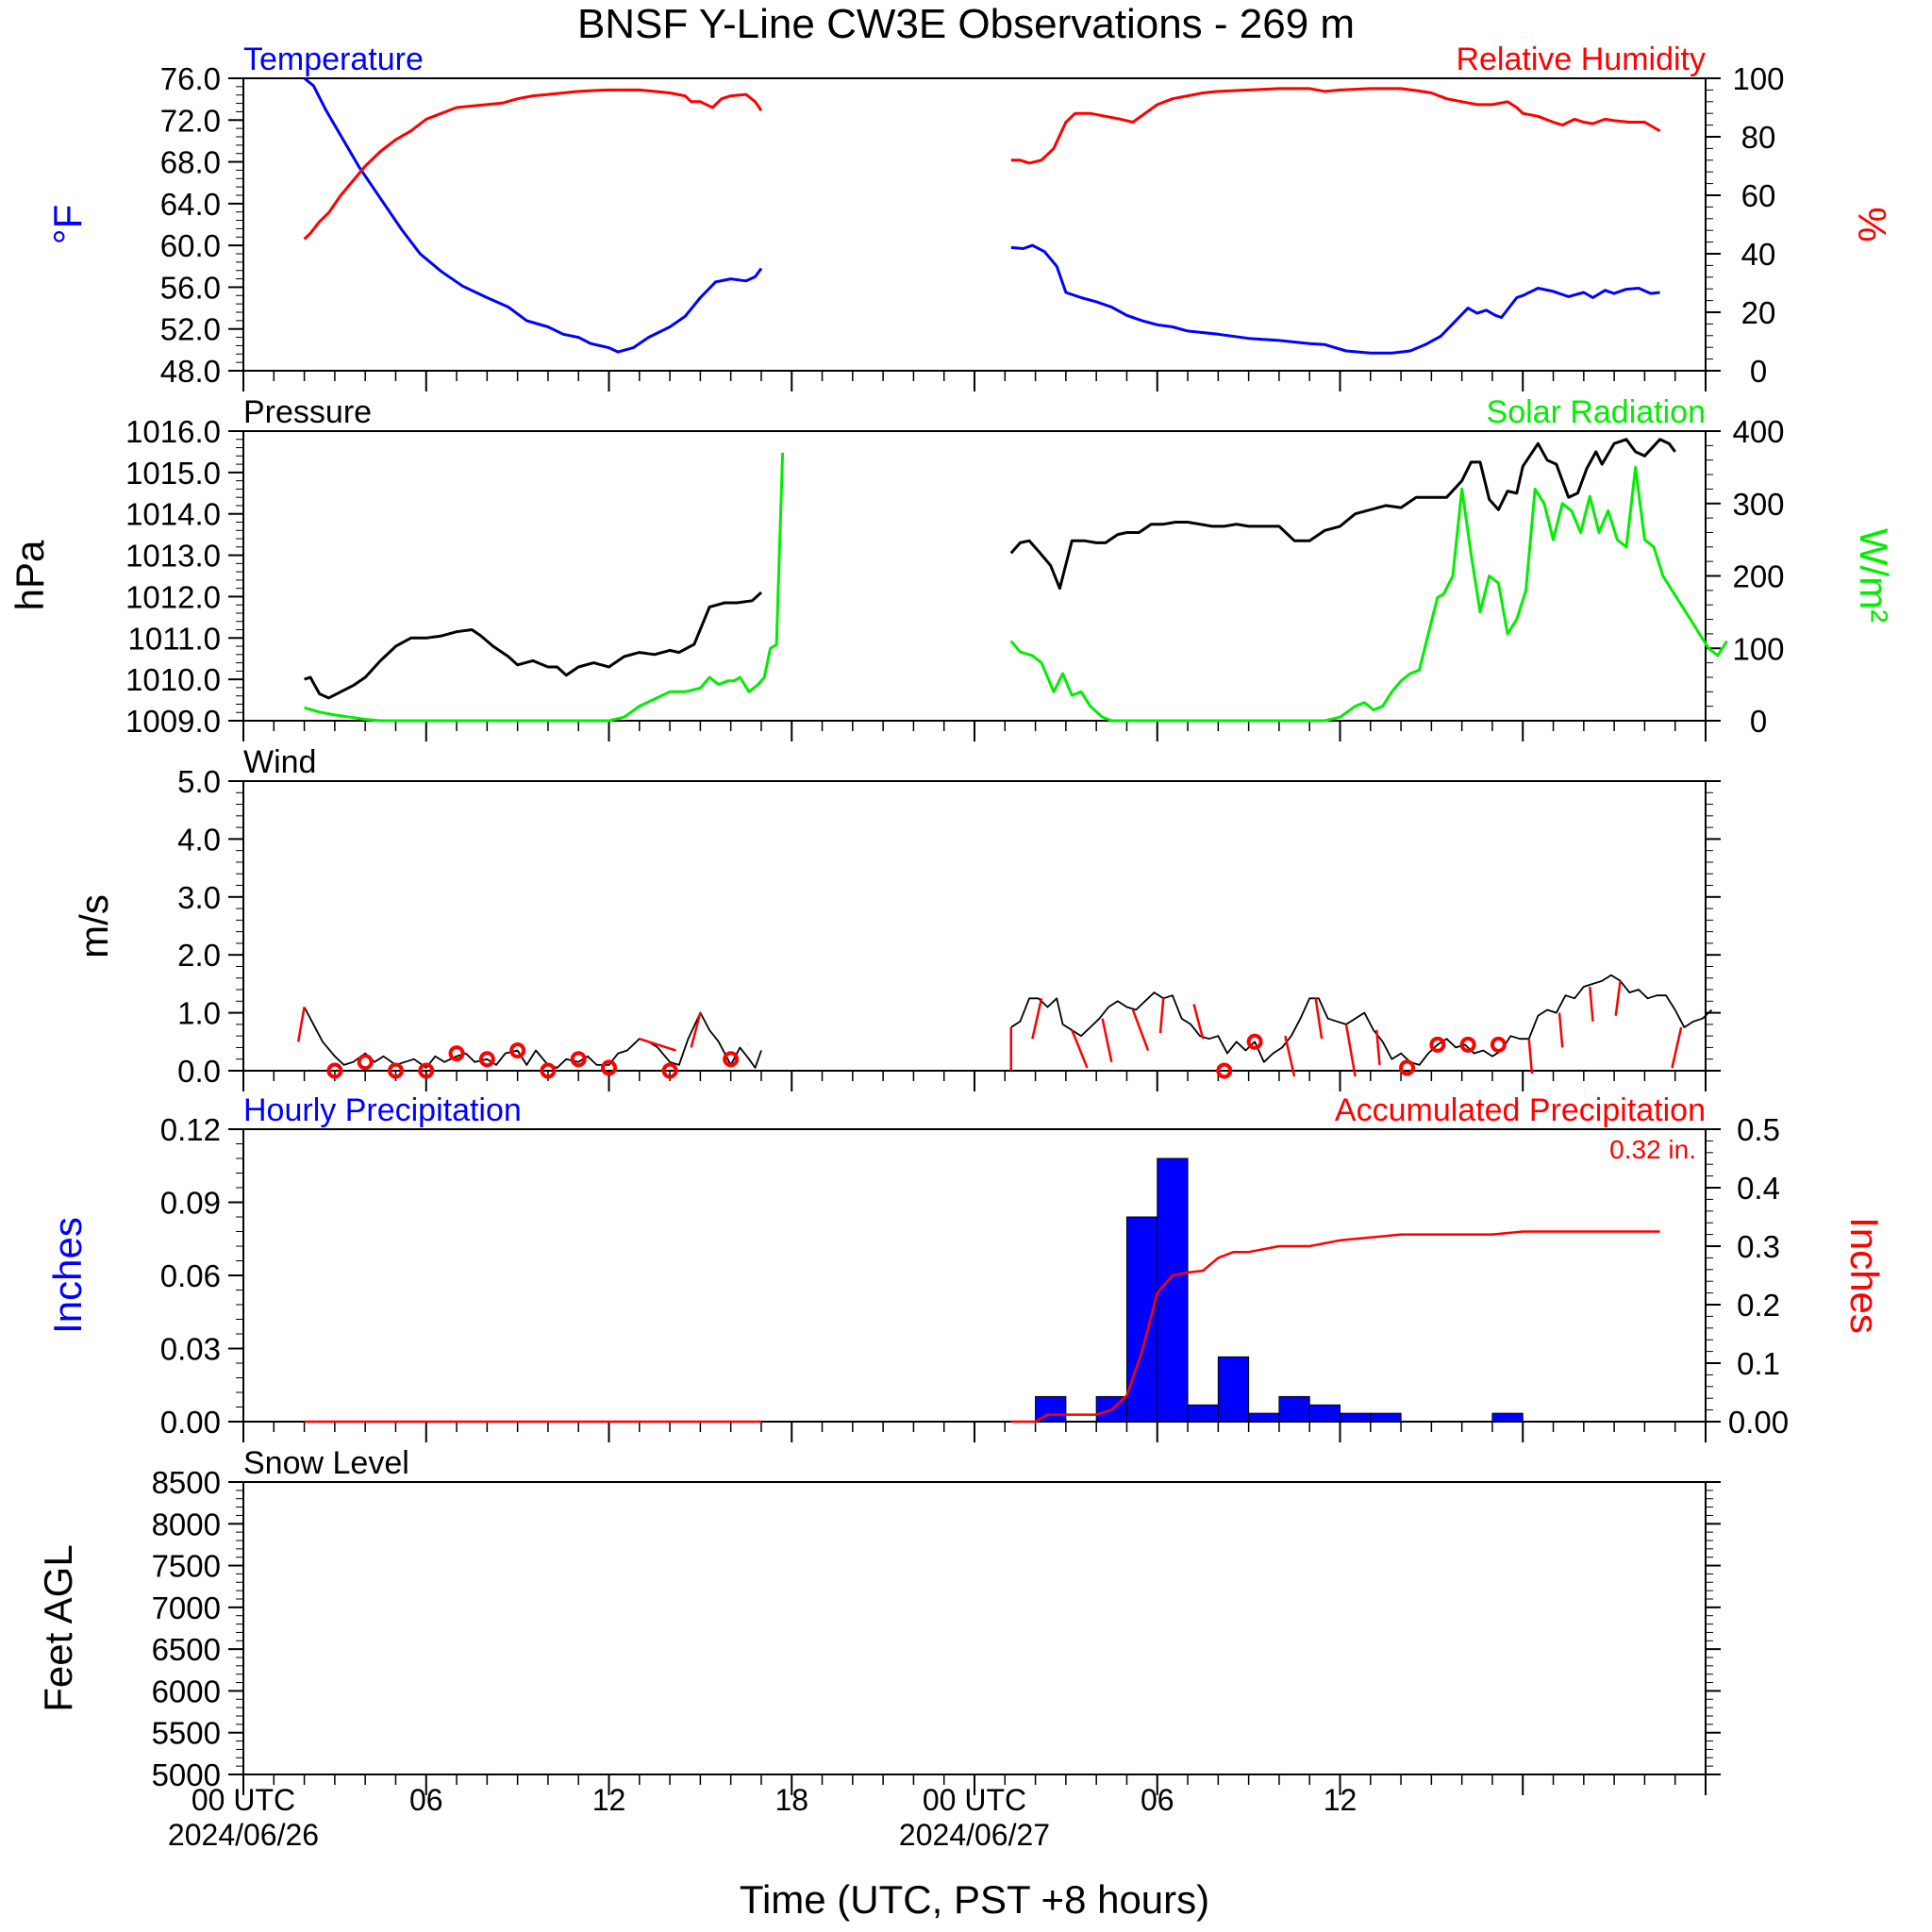  I want to click on x-tick-date-label: 2024/06/27, so click(974, 1835).